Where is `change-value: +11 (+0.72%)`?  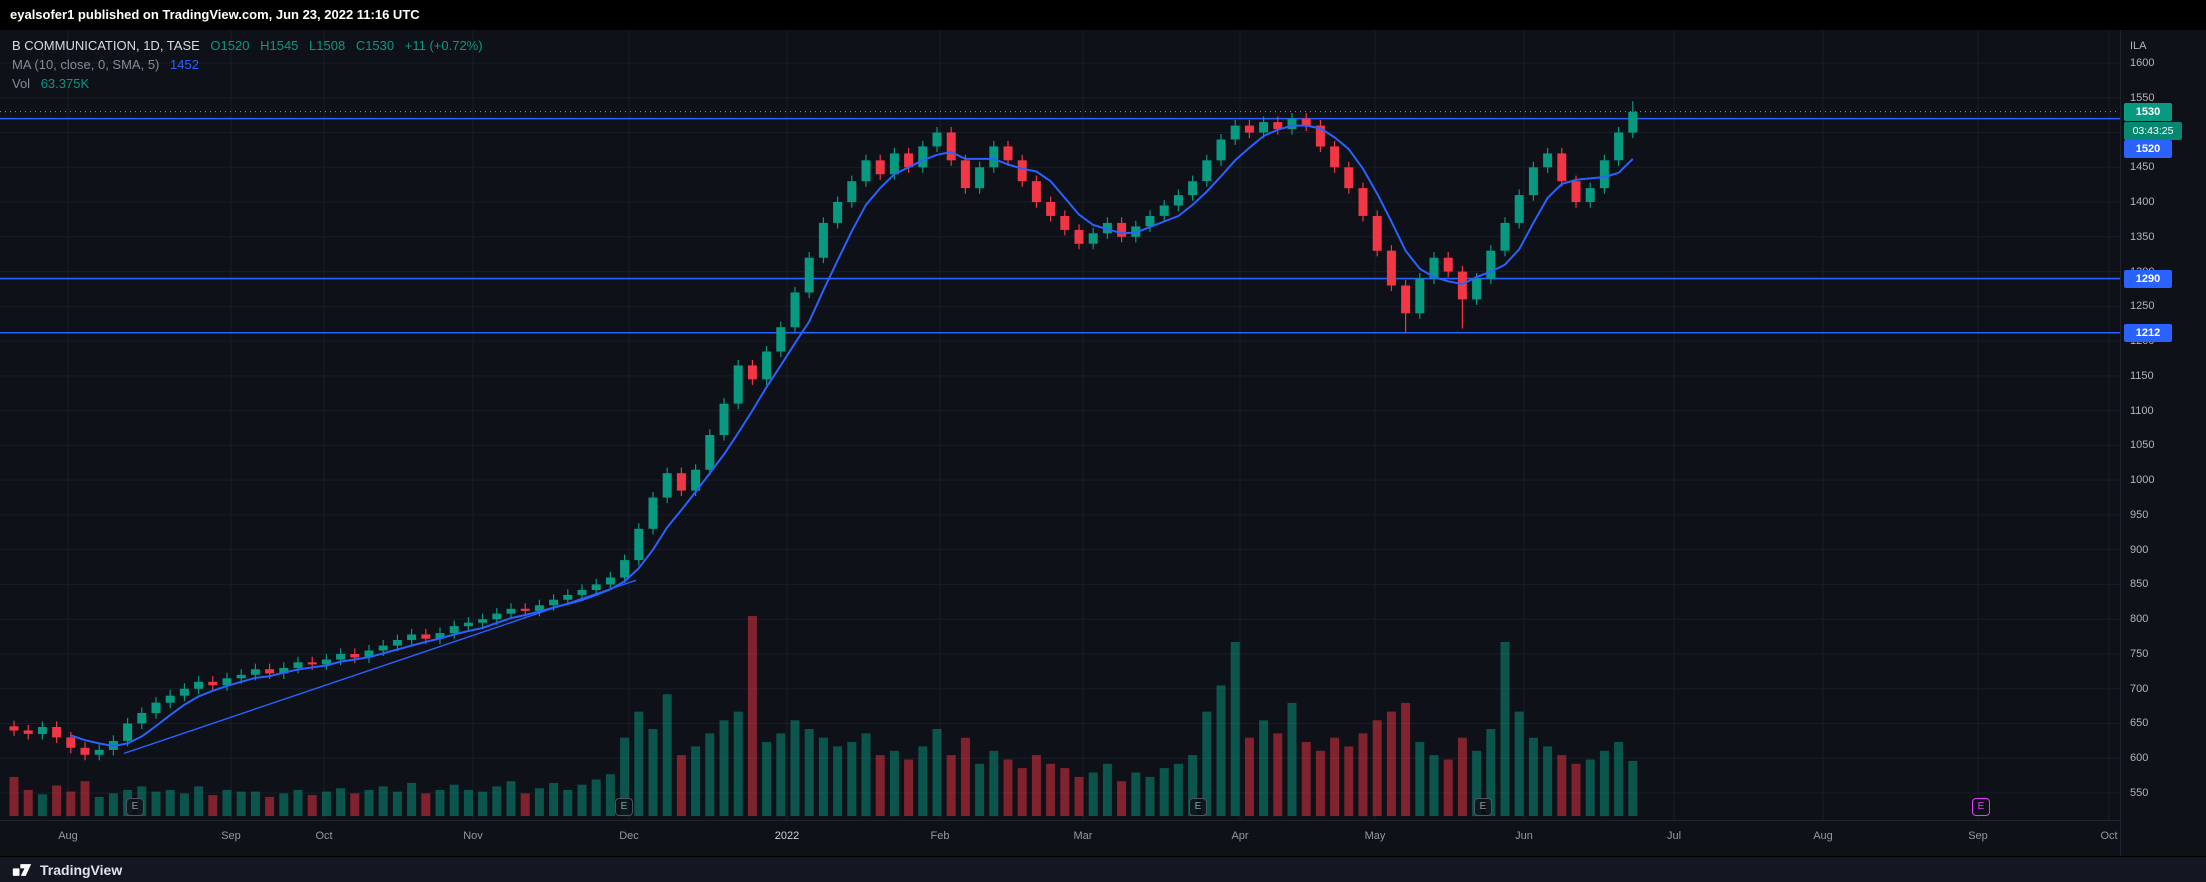 change-value: +11 (+0.72%) is located at coordinates (443, 45).